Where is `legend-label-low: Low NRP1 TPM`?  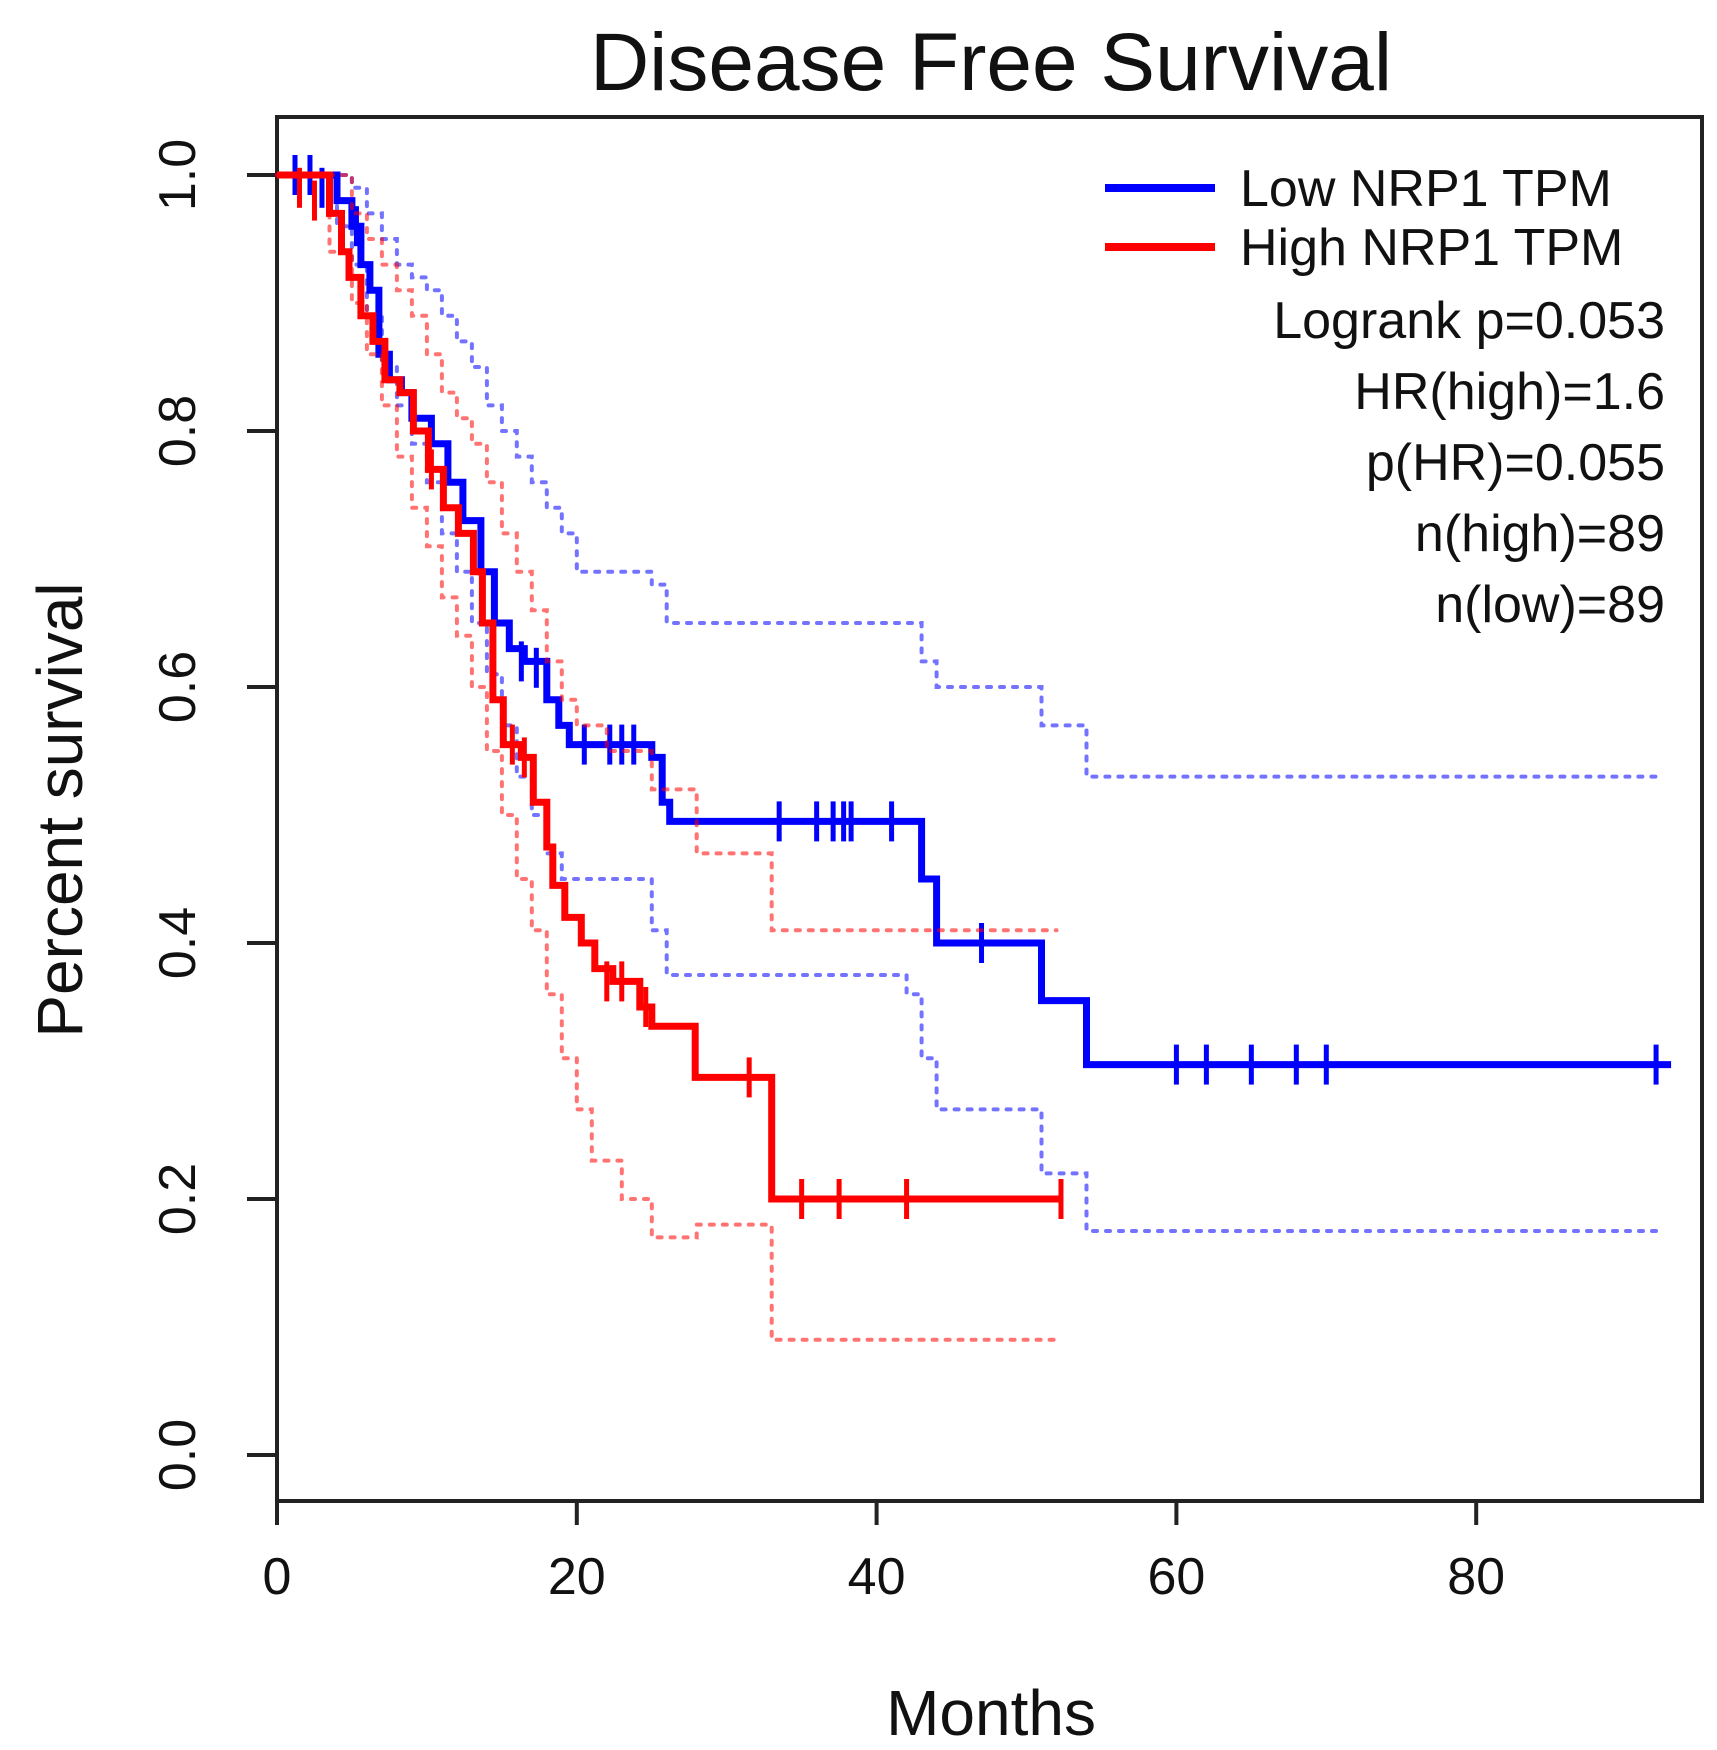
legend-label-low: Low NRP1 TPM is located at coordinates (1426, 189).